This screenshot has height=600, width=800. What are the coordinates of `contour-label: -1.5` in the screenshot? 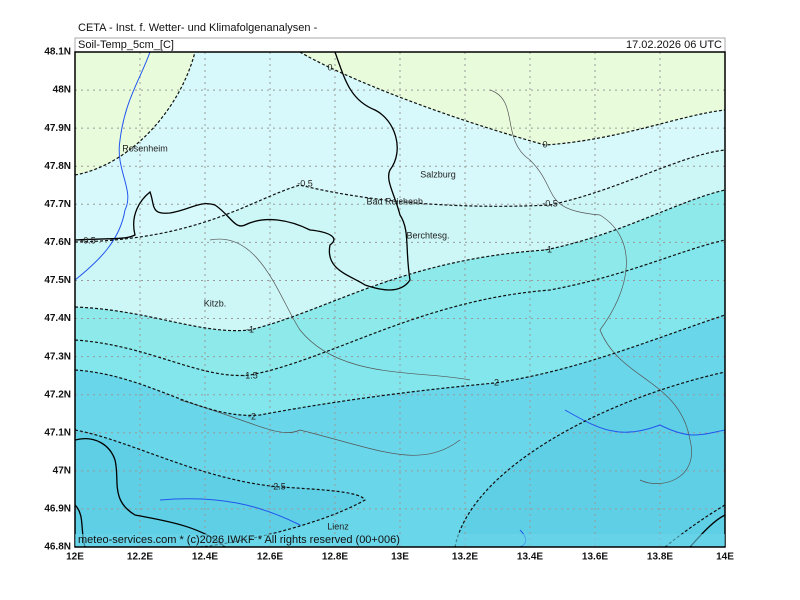 It's located at (250, 375).